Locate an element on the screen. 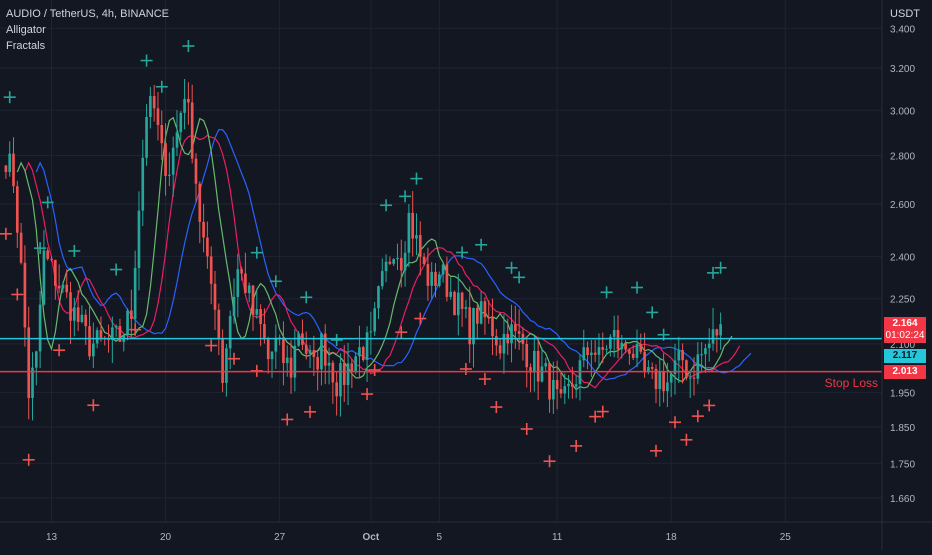 The width and height of the screenshot is (932, 555). symbol-title: AUDIO / TetherUS, 4h, BINANCE is located at coordinates (88, 14).